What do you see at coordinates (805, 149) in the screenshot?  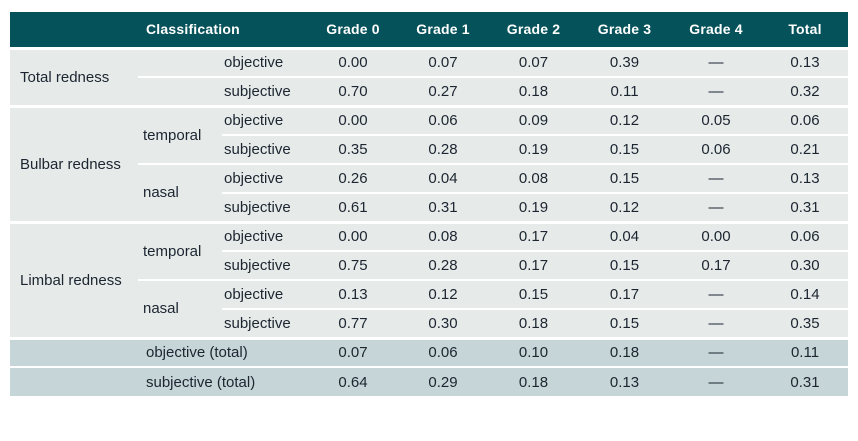 I see `value-cell: 0.21` at bounding box center [805, 149].